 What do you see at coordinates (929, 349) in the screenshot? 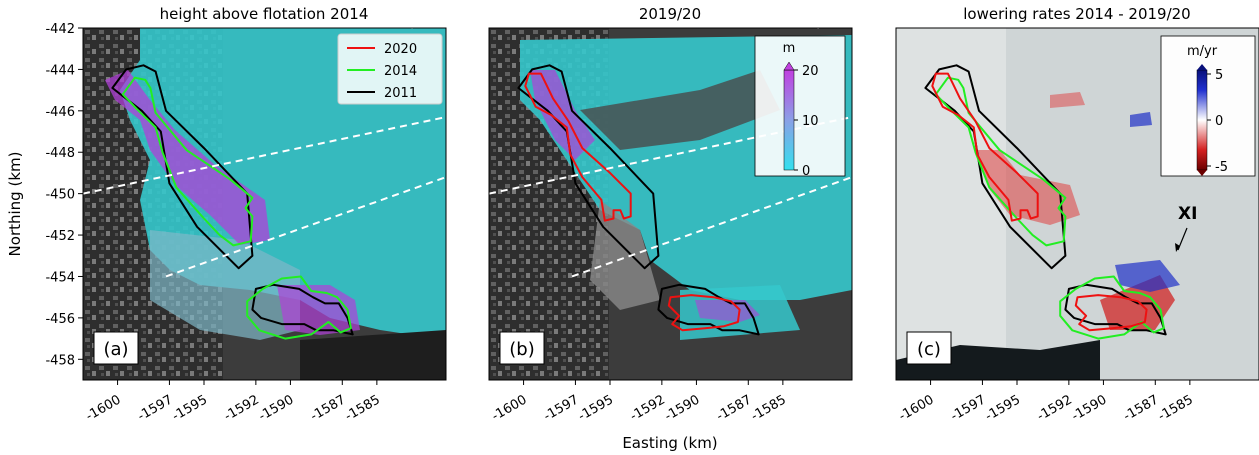
I see `panel-c-label: (c)` at bounding box center [929, 349].